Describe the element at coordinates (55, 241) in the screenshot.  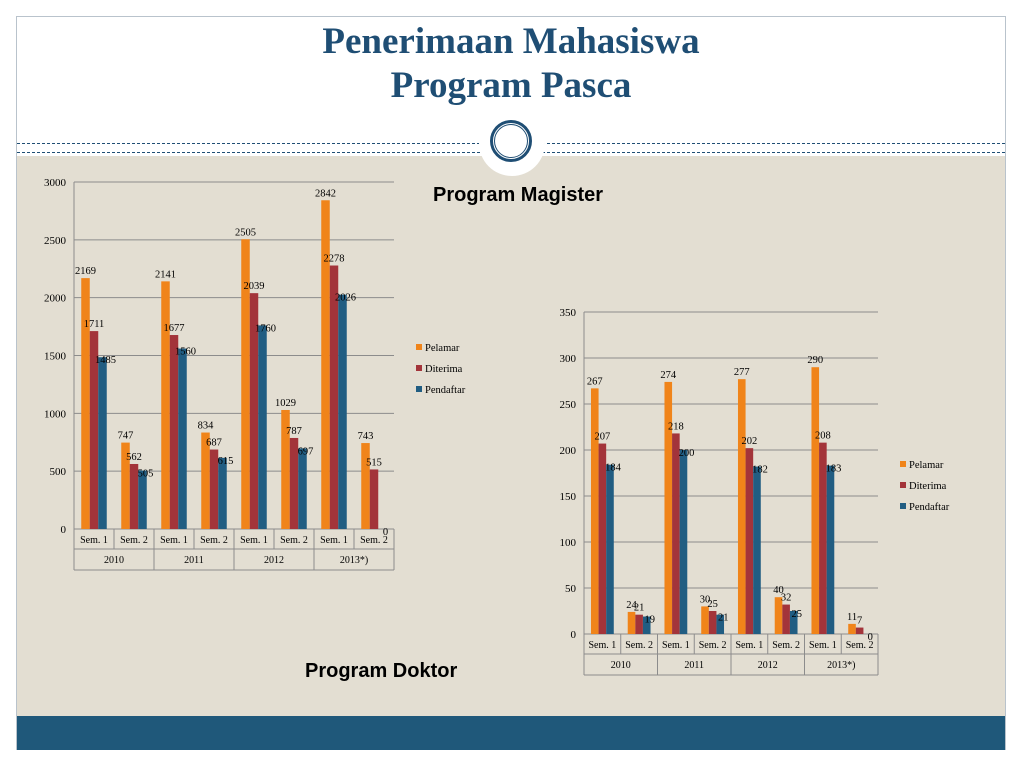
I see `magister-y-tick-label: 2500` at that location.